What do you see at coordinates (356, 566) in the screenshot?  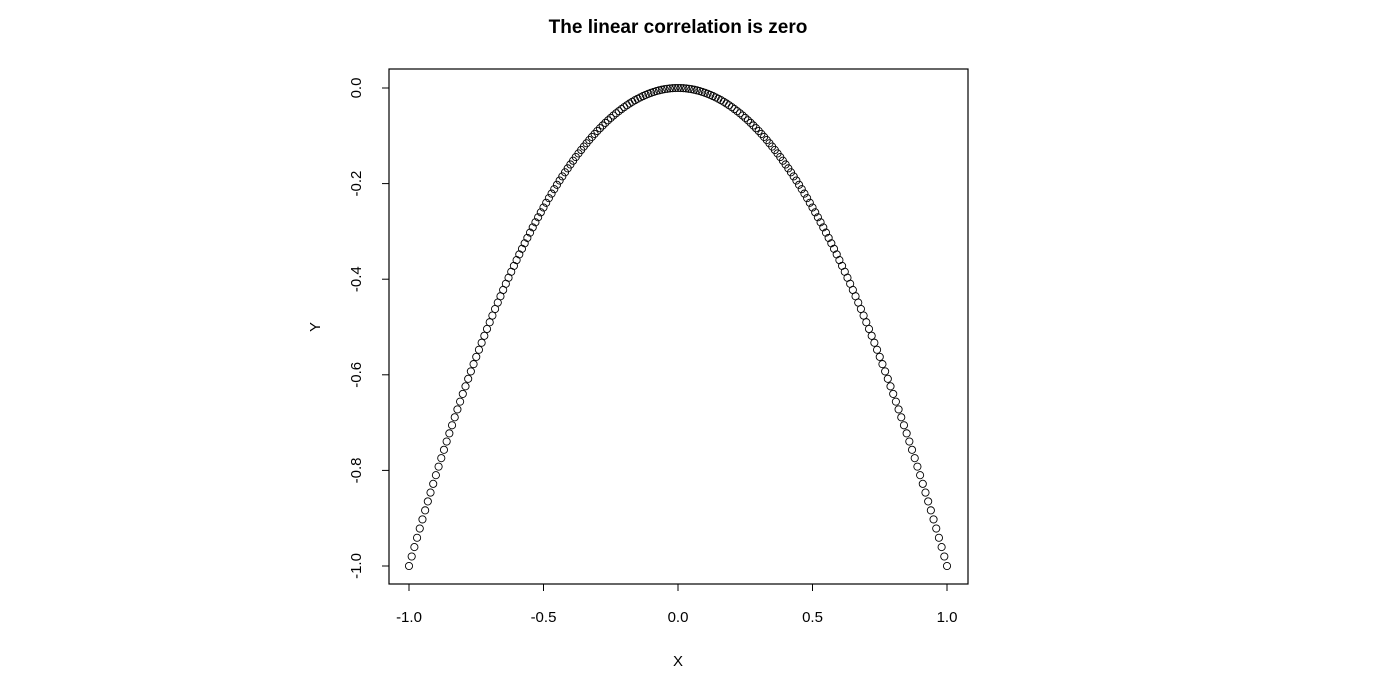 I see `y-tick-label: -1.0` at bounding box center [356, 566].